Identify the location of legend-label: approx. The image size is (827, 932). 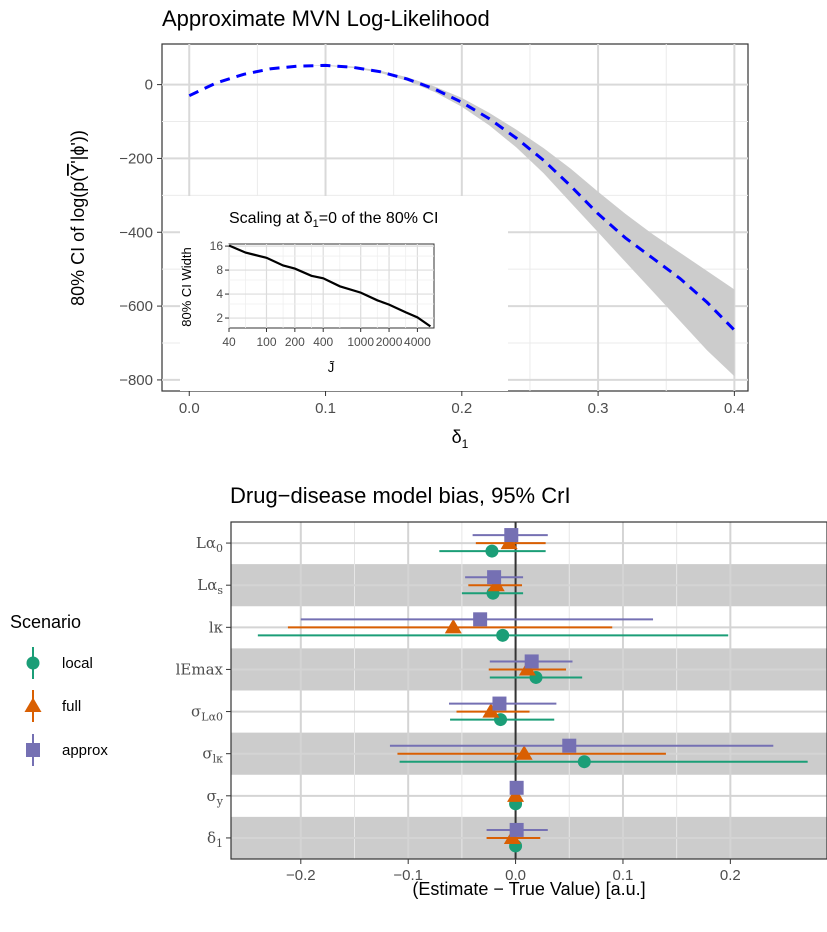
(85, 750).